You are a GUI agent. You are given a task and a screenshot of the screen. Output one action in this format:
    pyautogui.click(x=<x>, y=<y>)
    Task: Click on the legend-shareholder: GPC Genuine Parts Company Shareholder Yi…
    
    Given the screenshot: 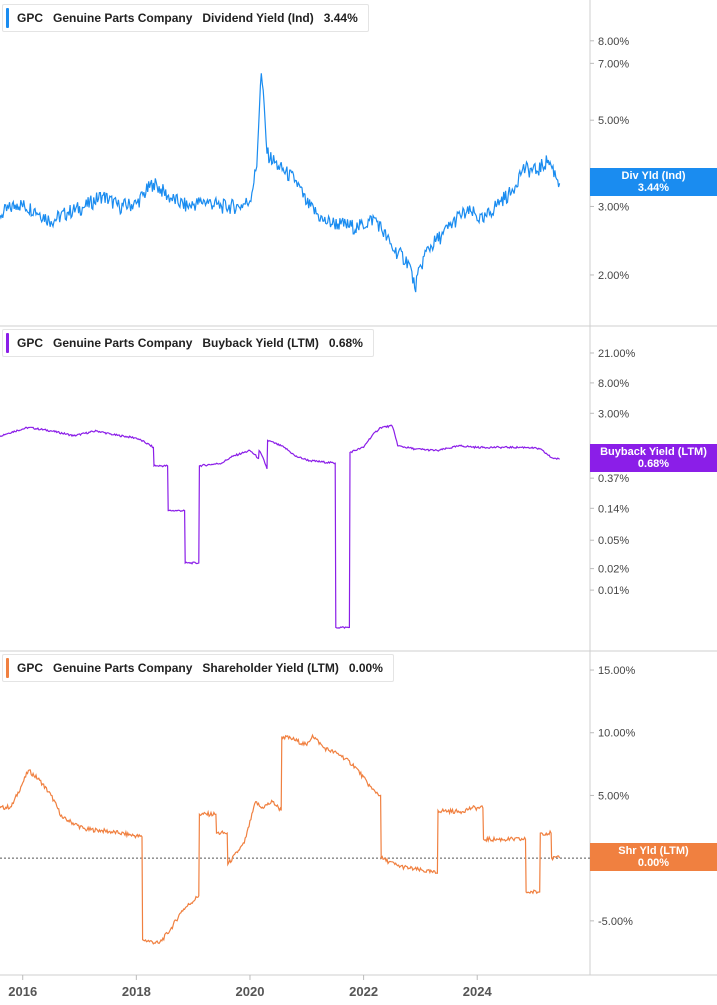 What is the action you would take?
    pyautogui.click(x=198, y=668)
    